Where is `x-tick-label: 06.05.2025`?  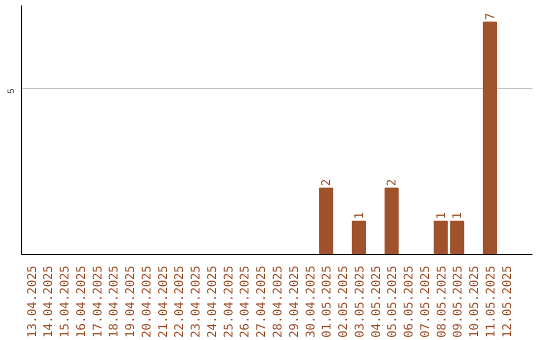 x-tick-label: 06.05.2025 is located at coordinates (409, 301).